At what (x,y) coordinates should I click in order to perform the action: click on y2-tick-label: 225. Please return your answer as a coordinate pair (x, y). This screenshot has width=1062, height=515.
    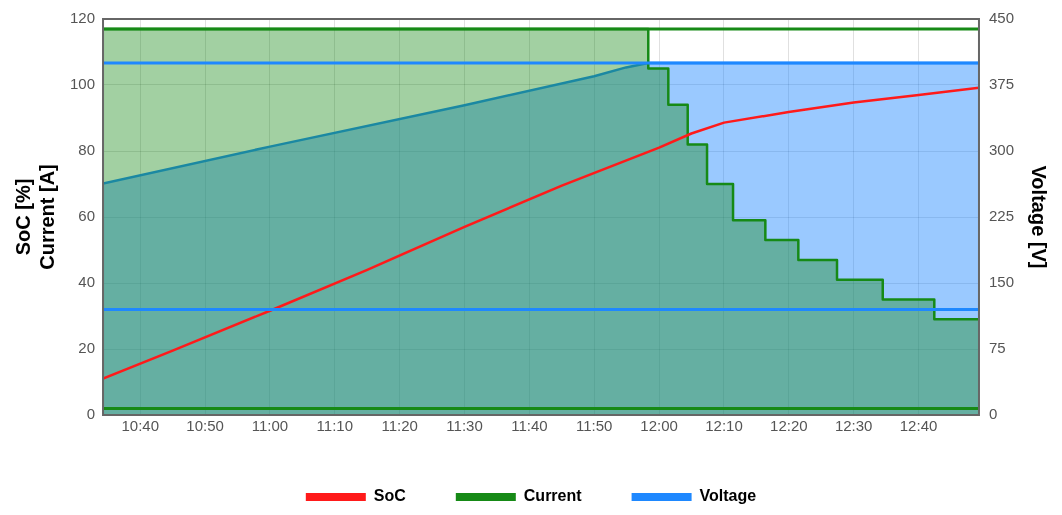
    Looking at the image, I should click on (1001, 216).